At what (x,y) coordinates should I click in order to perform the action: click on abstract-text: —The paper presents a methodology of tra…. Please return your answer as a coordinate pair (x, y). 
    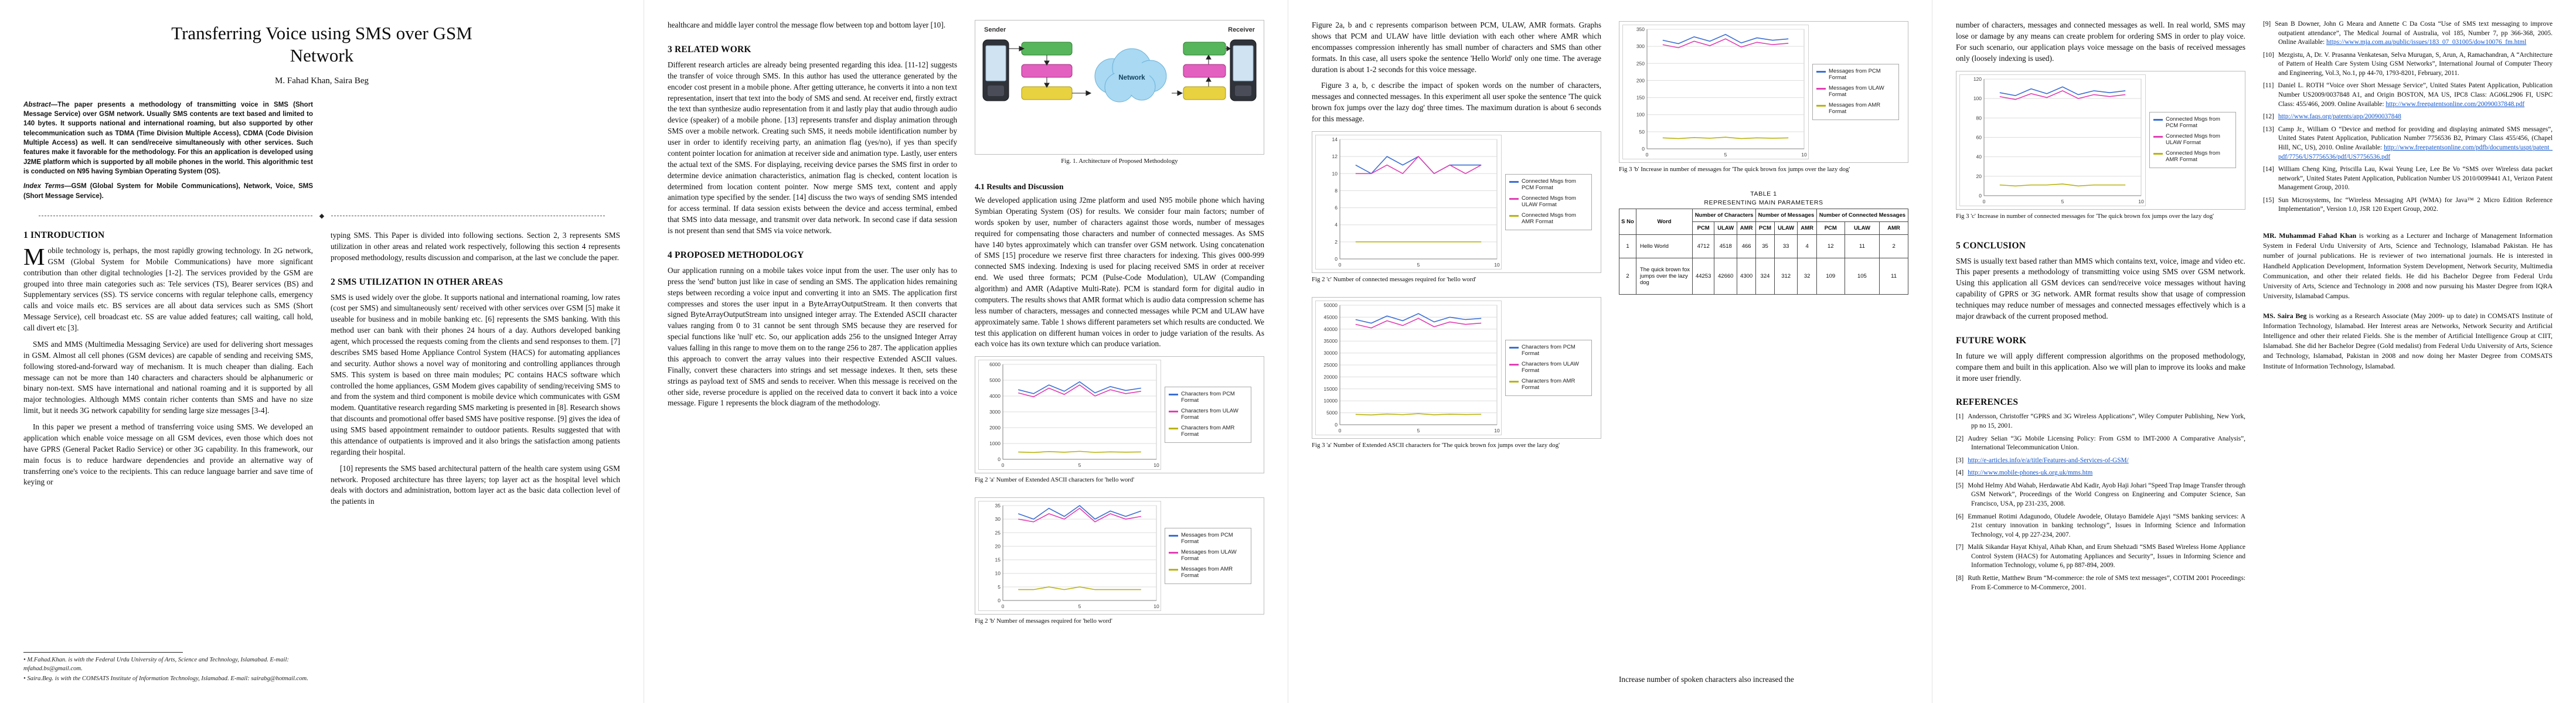
    Looking at the image, I should click on (168, 138).